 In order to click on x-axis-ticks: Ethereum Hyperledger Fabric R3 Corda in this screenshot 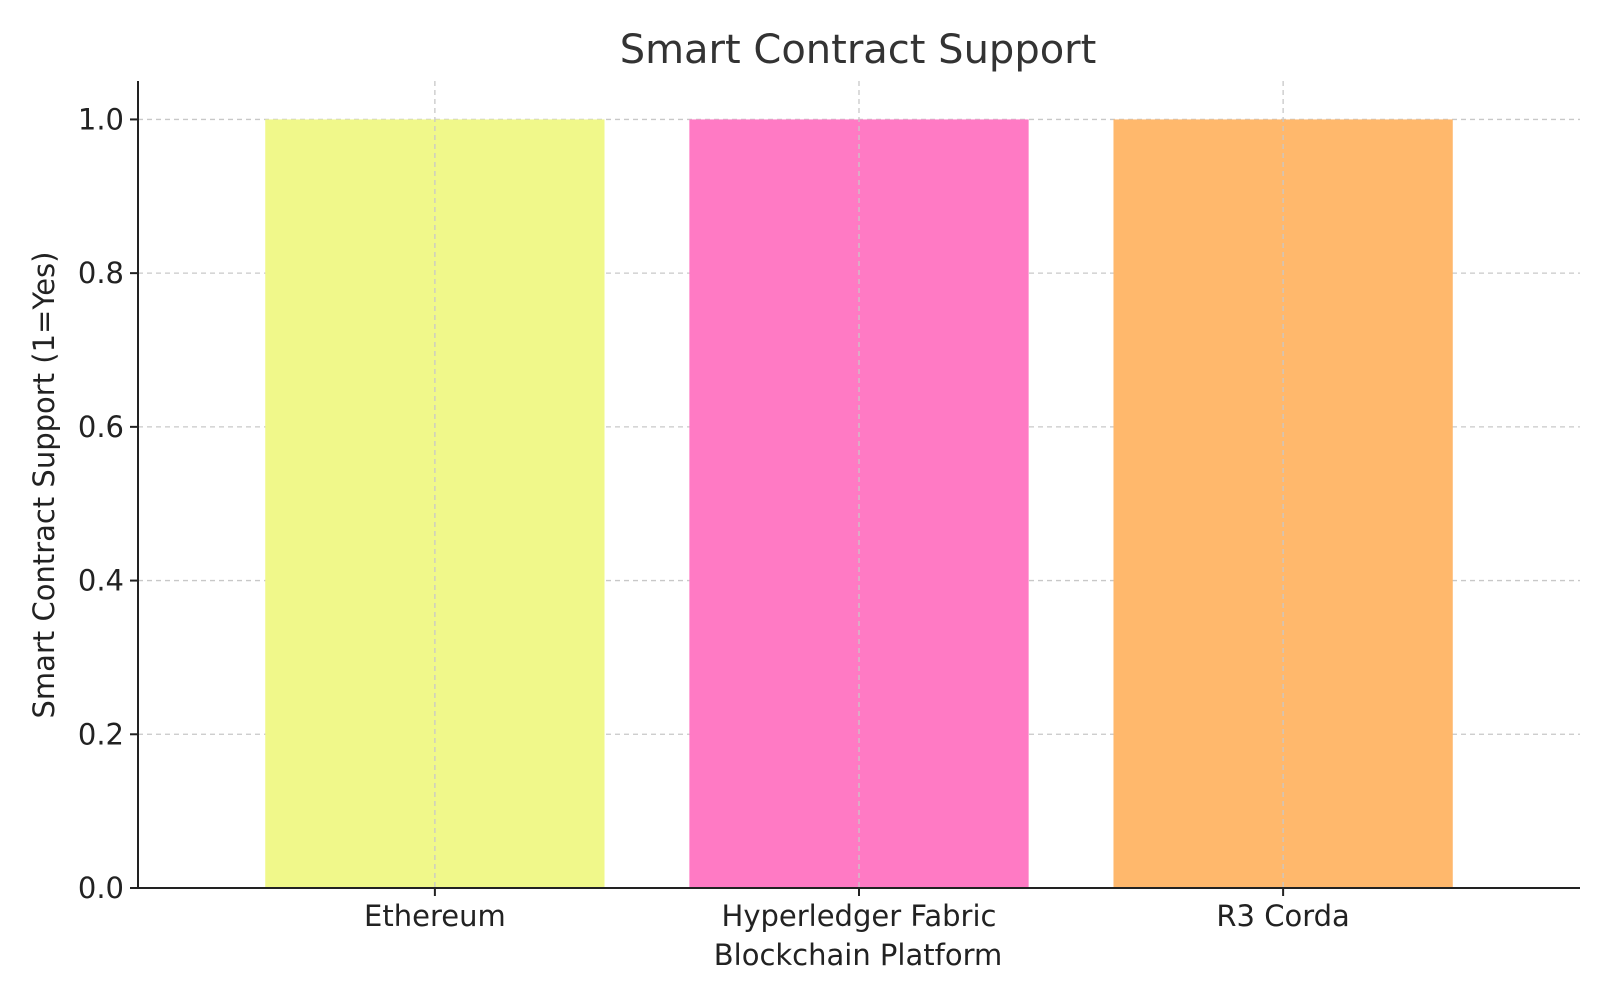, I will do `click(857, 910)`.